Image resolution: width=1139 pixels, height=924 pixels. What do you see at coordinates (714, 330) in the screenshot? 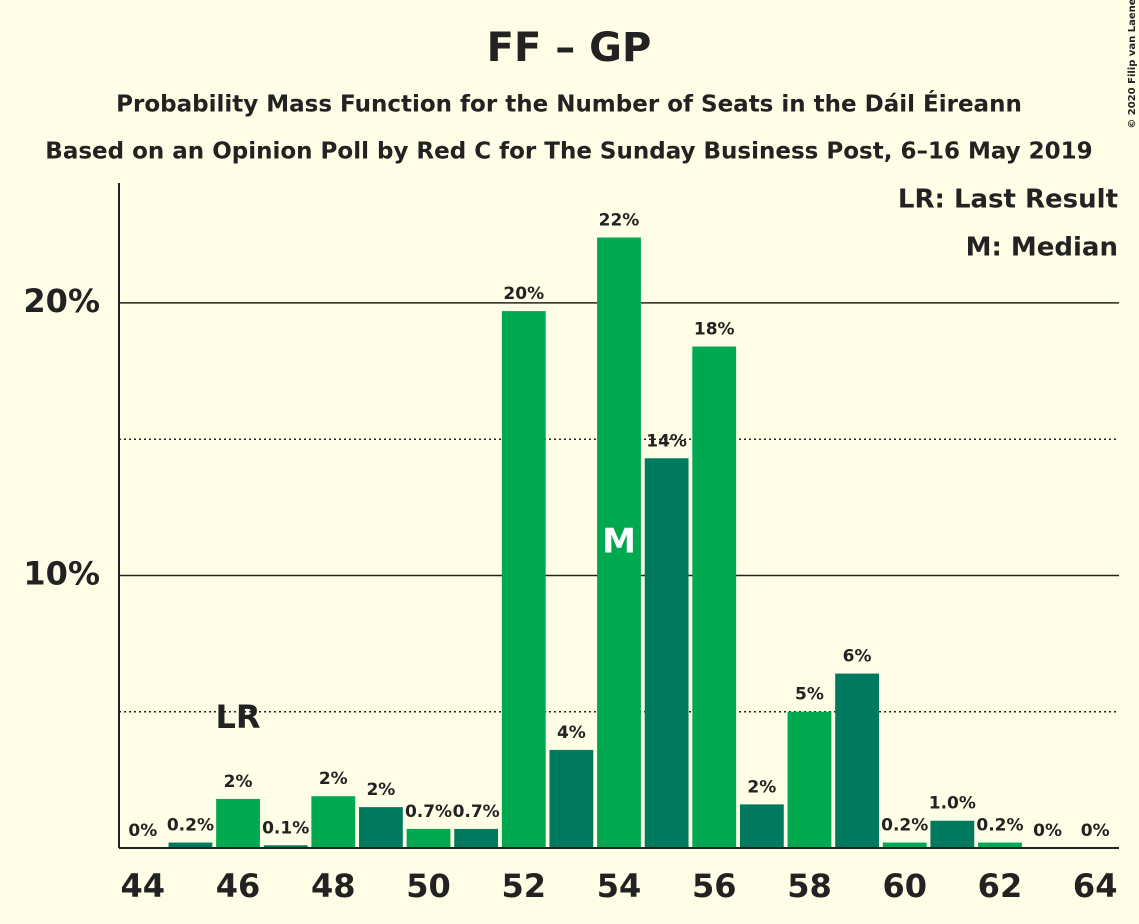
I see `value-label: 18%` at bounding box center [714, 330].